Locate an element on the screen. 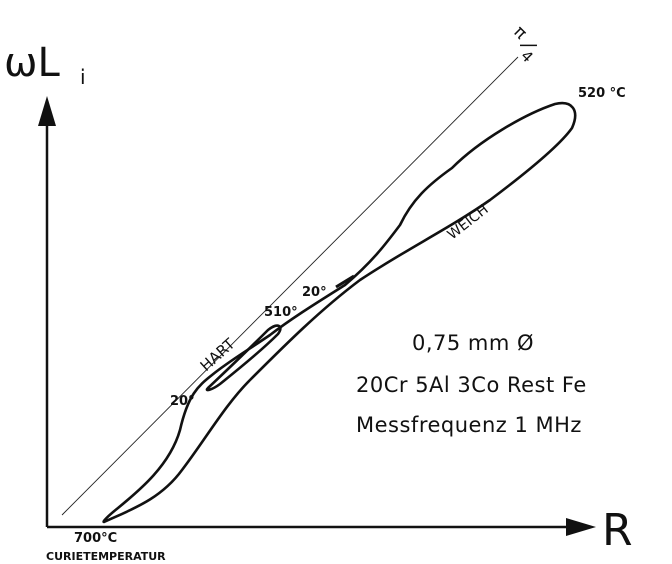 Image resolution: width=672 pixels, height=564 pixels. y-axis-label-subscript: i is located at coordinates (83, 77).